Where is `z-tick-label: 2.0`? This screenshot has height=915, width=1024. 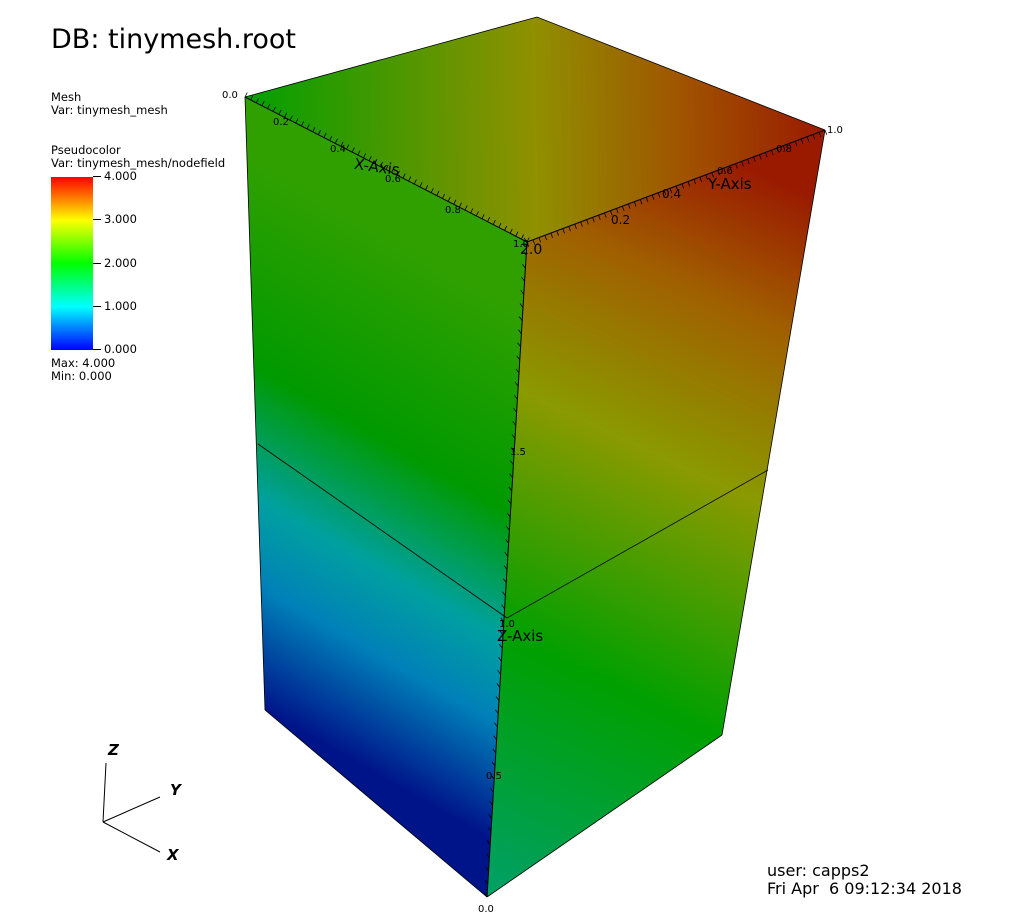 z-tick-label: 2.0 is located at coordinates (531, 250).